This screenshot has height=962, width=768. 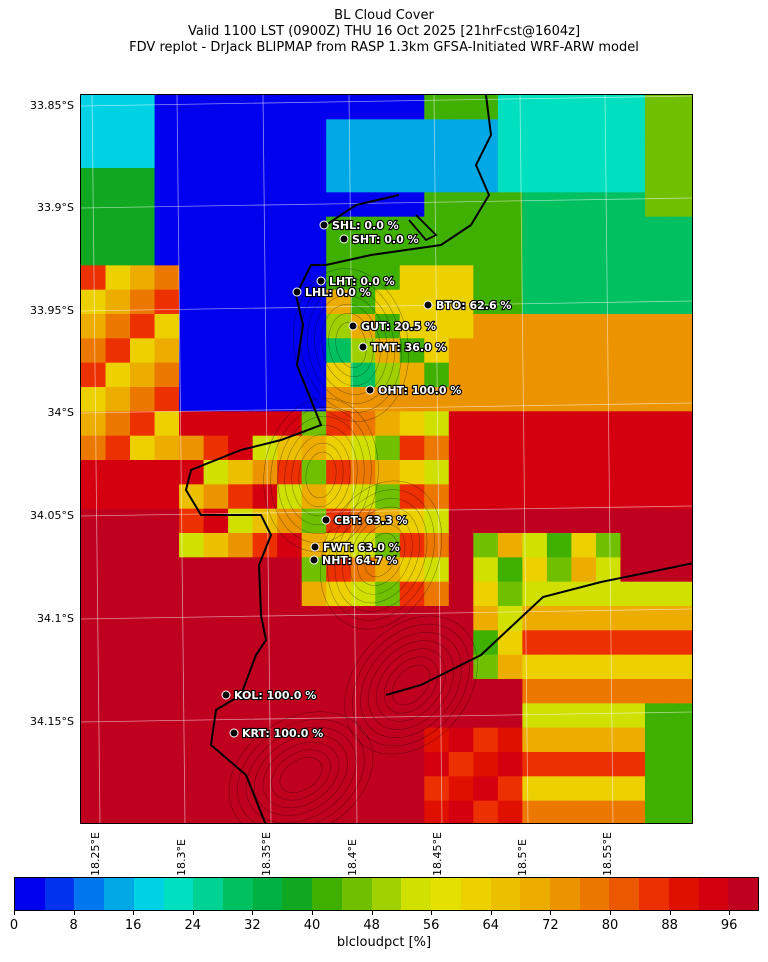 I want to click on lon-label: 18.25°E, so click(x=95, y=854).